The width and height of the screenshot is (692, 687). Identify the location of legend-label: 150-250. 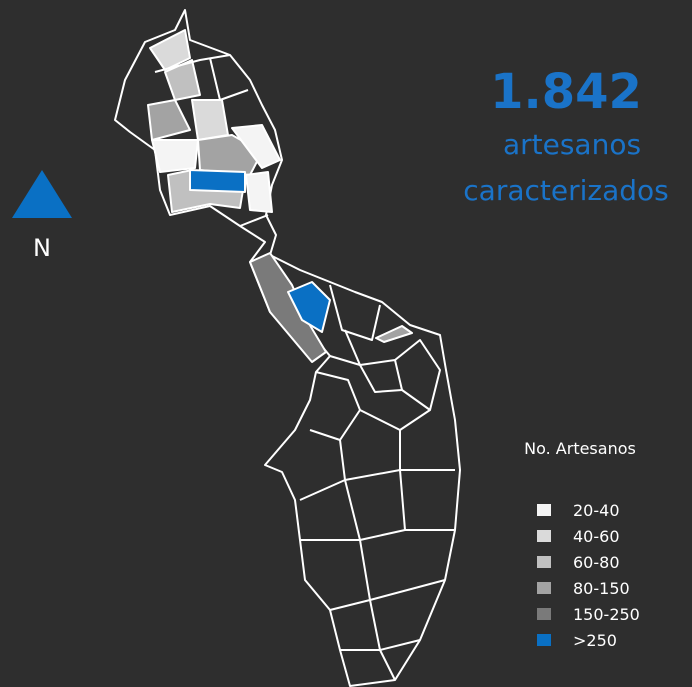
(606, 614).